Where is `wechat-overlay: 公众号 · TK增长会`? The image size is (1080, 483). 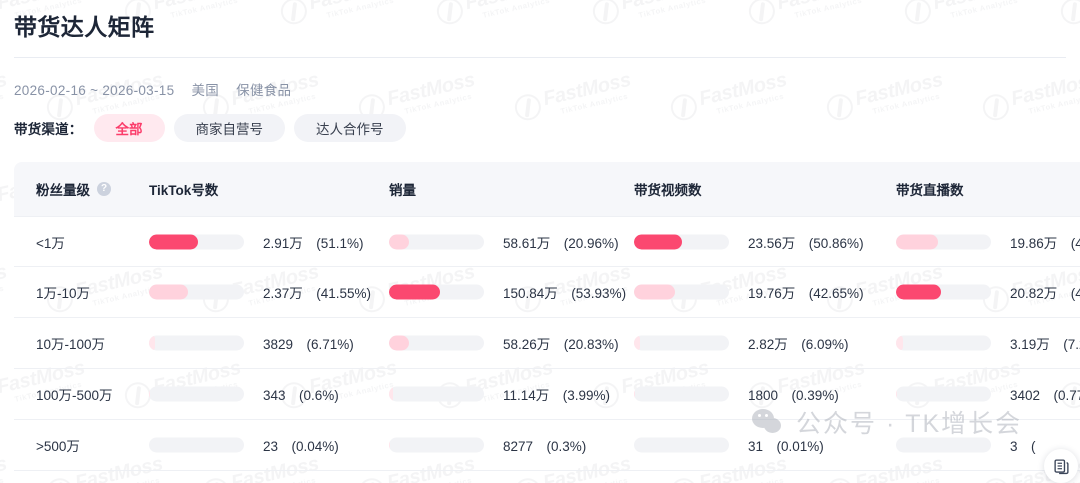 wechat-overlay: 公众号 · TK增长会 is located at coordinates (887, 422).